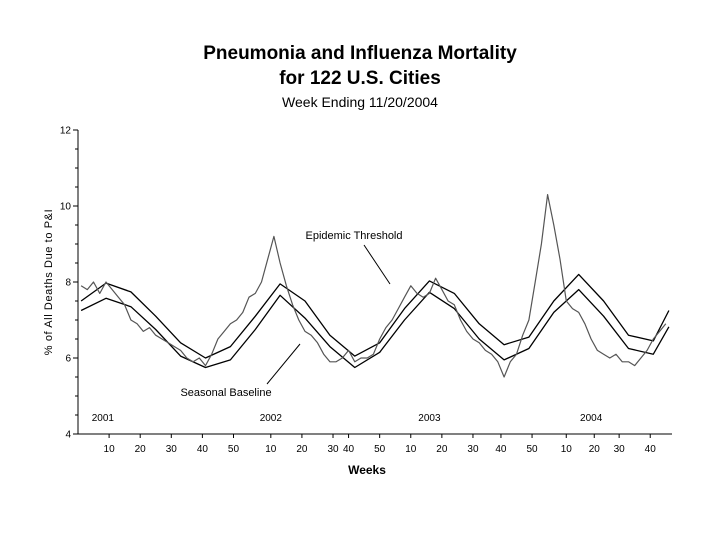 Image resolution: width=720 pixels, height=540 pixels. I want to click on y-tick-label: 4, so click(68, 435).